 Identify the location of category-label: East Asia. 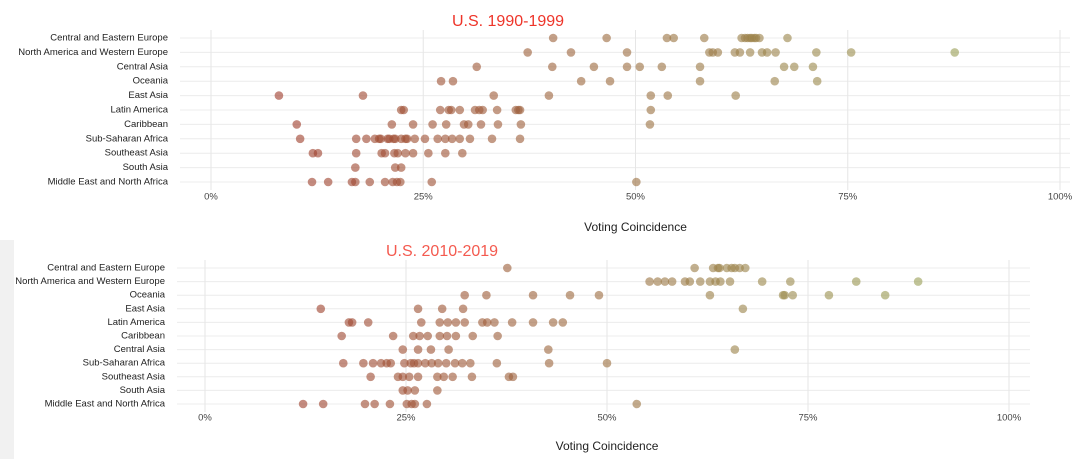
(145, 308).